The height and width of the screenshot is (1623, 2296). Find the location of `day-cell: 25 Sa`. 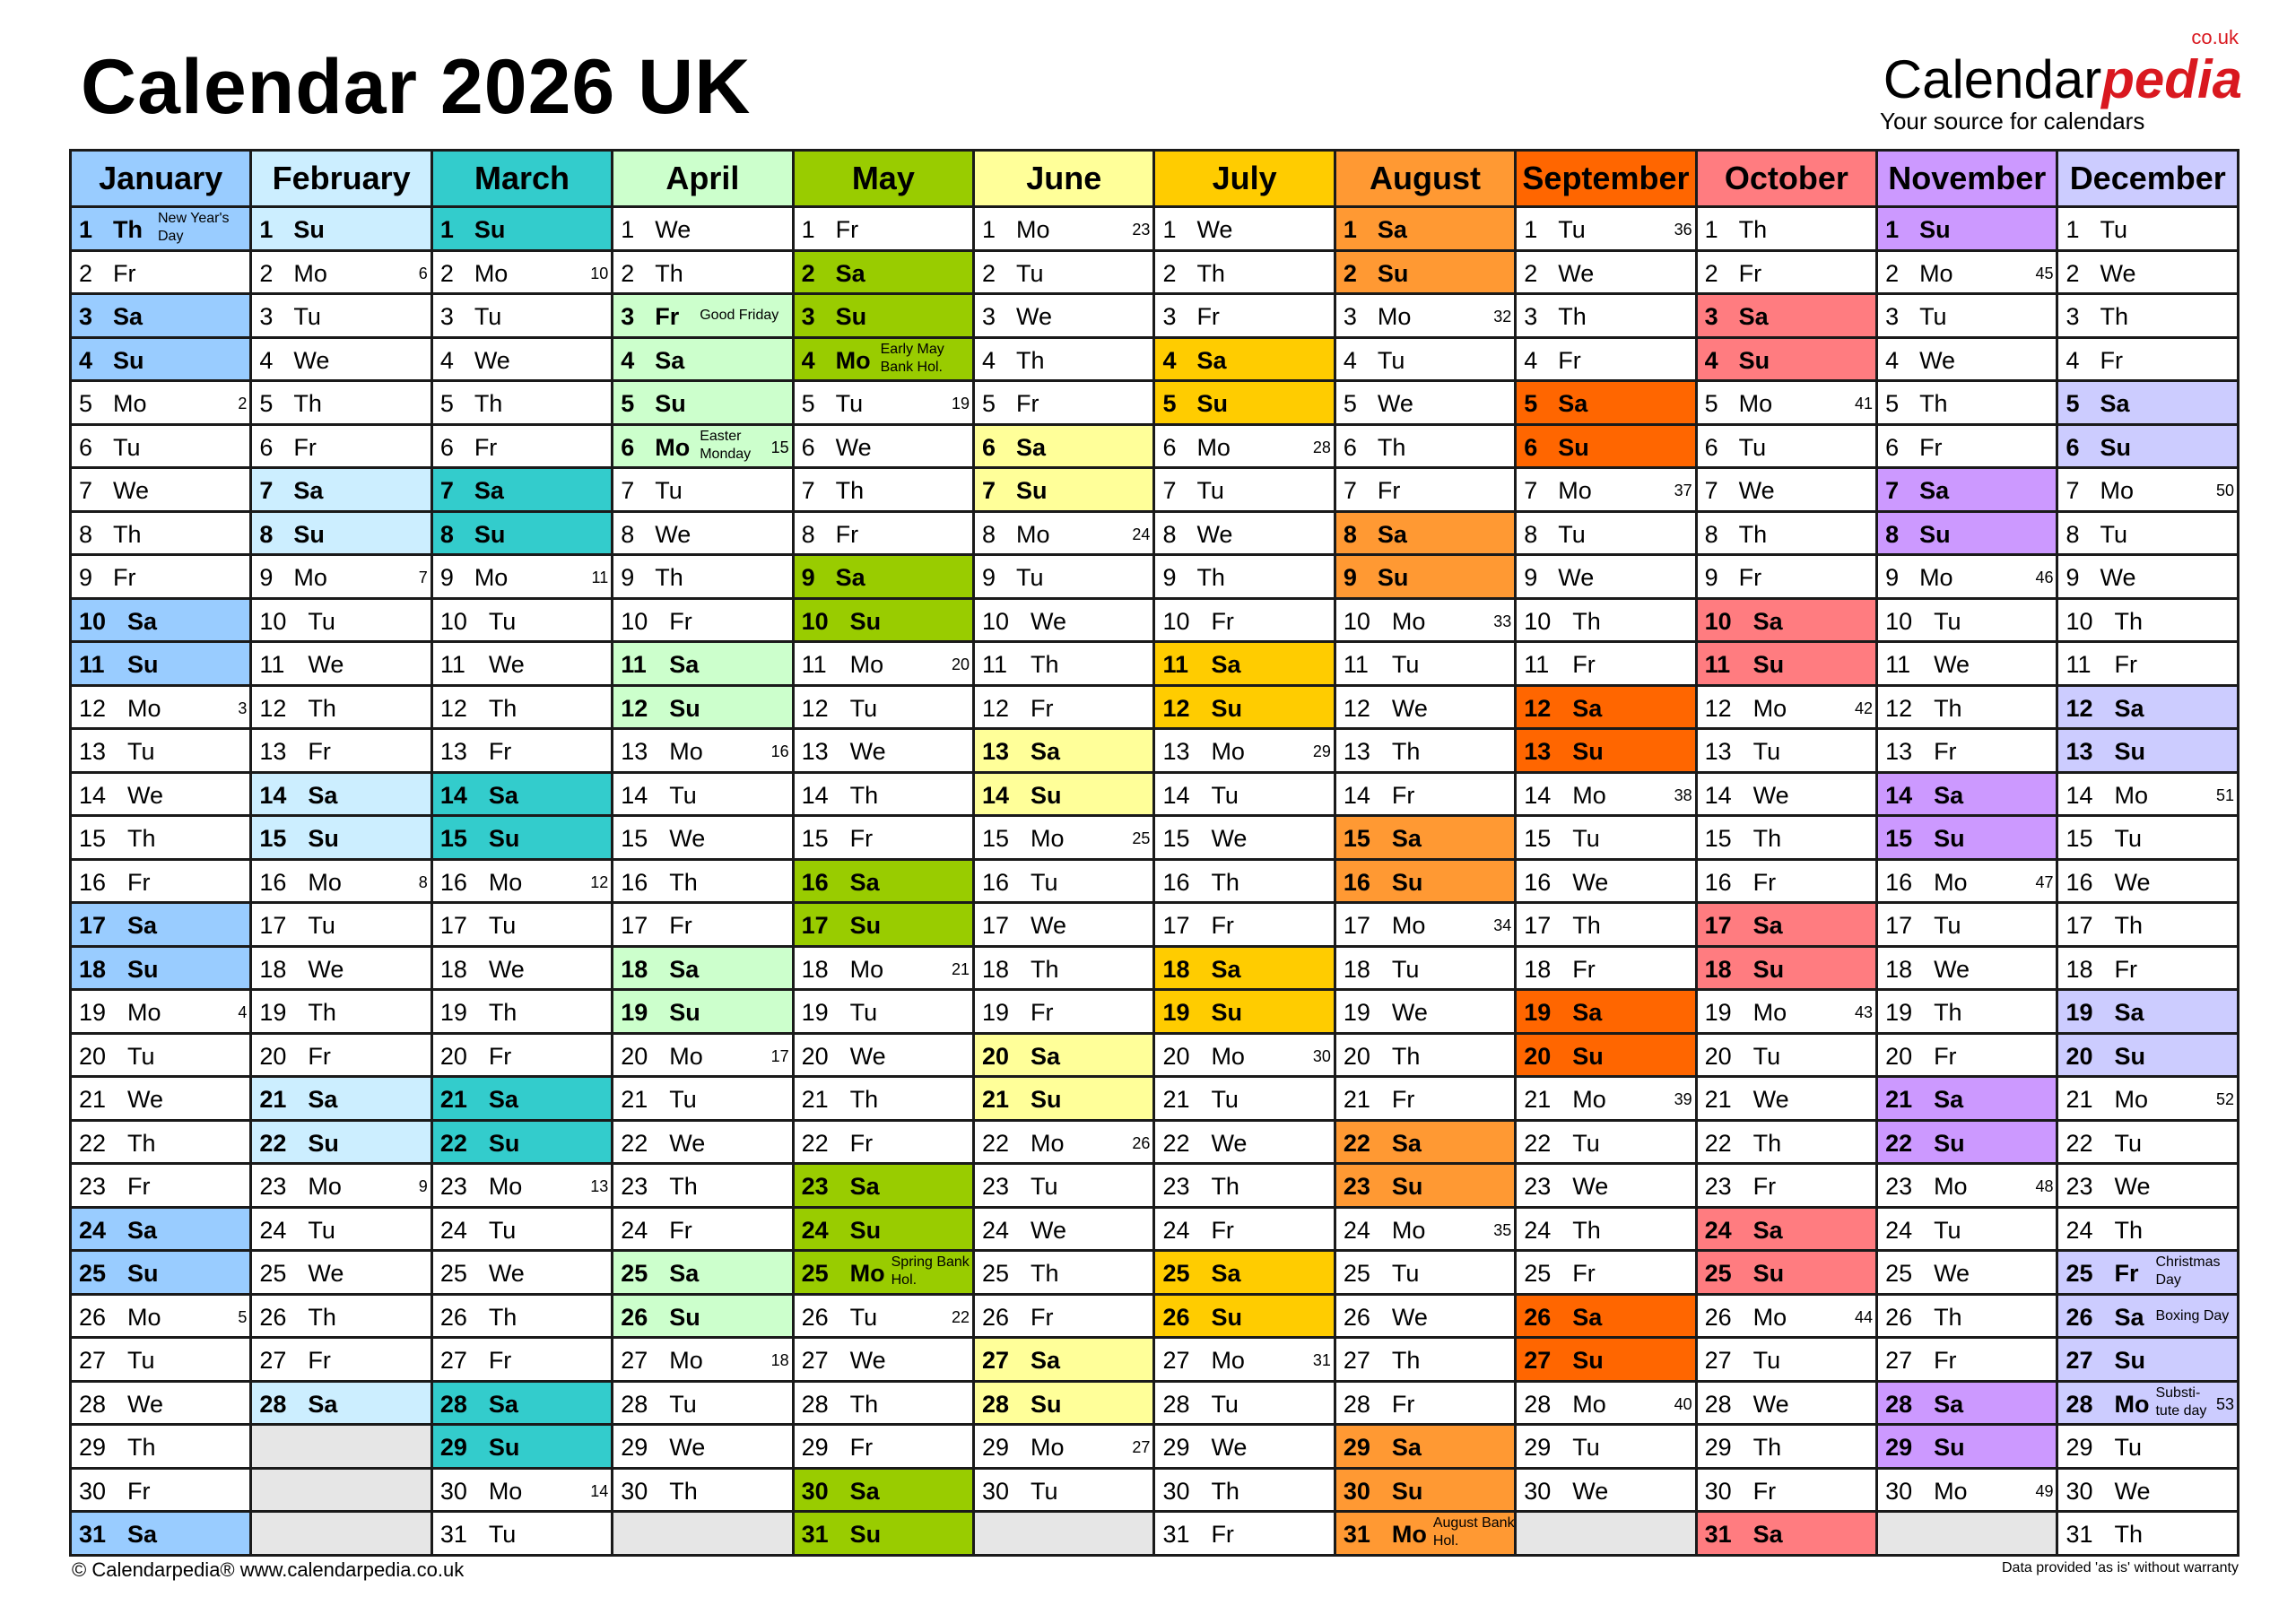

day-cell: 25 Sa is located at coordinates (1244, 1272).